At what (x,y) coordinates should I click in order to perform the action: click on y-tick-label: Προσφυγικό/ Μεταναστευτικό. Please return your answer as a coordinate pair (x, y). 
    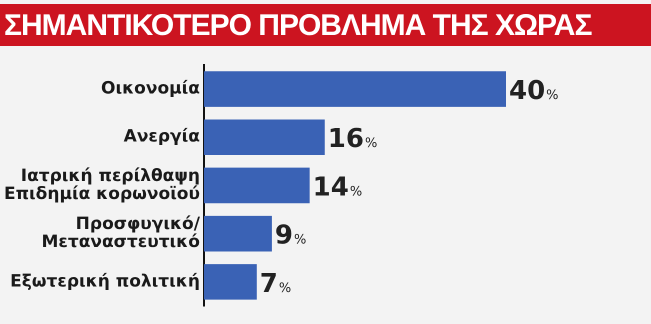
    Looking at the image, I should click on (121, 233).